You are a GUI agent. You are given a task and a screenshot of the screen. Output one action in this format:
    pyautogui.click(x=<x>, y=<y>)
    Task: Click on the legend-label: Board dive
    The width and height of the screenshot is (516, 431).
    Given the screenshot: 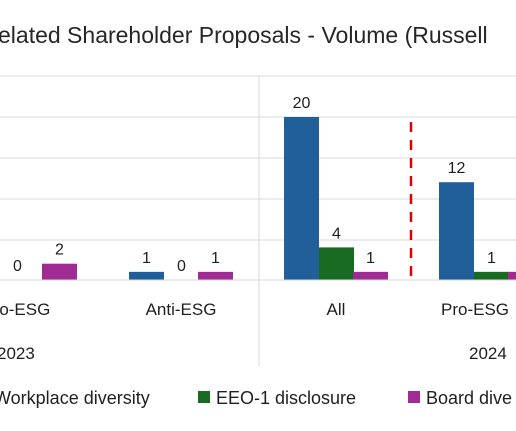 What is the action you would take?
    pyautogui.click(x=469, y=398)
    